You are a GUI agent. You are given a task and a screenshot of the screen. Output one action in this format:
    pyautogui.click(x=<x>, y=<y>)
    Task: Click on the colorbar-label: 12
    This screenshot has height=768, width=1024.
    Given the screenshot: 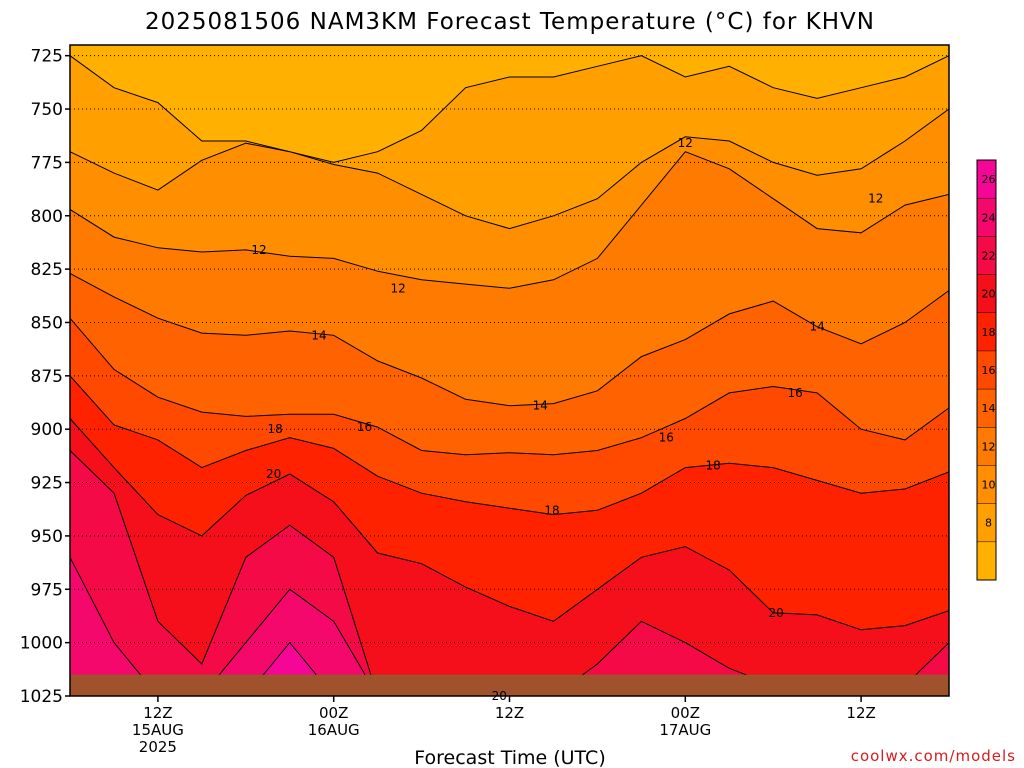 What is the action you would take?
    pyautogui.click(x=989, y=446)
    